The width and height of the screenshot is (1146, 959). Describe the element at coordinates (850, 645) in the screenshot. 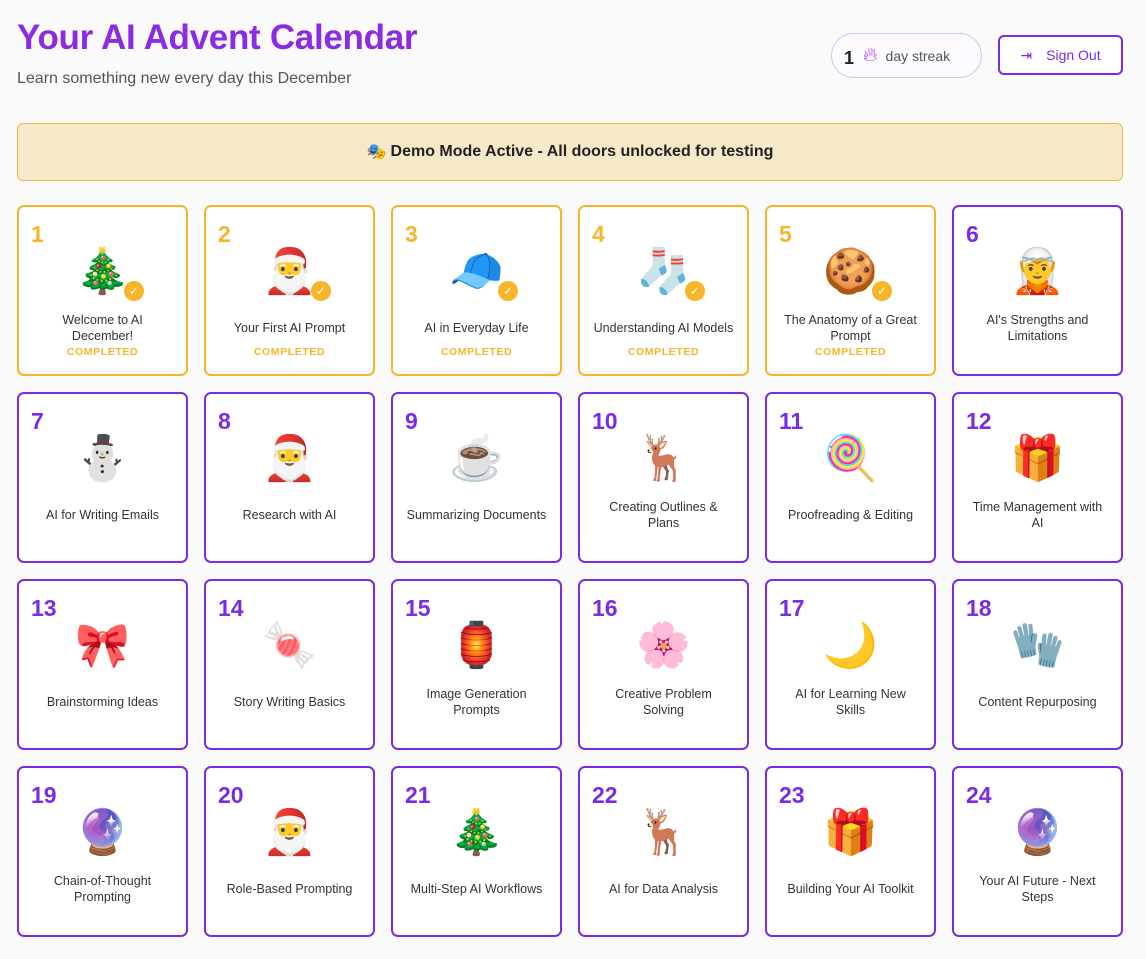

I see `illustration-glyph: 🌙` at that location.